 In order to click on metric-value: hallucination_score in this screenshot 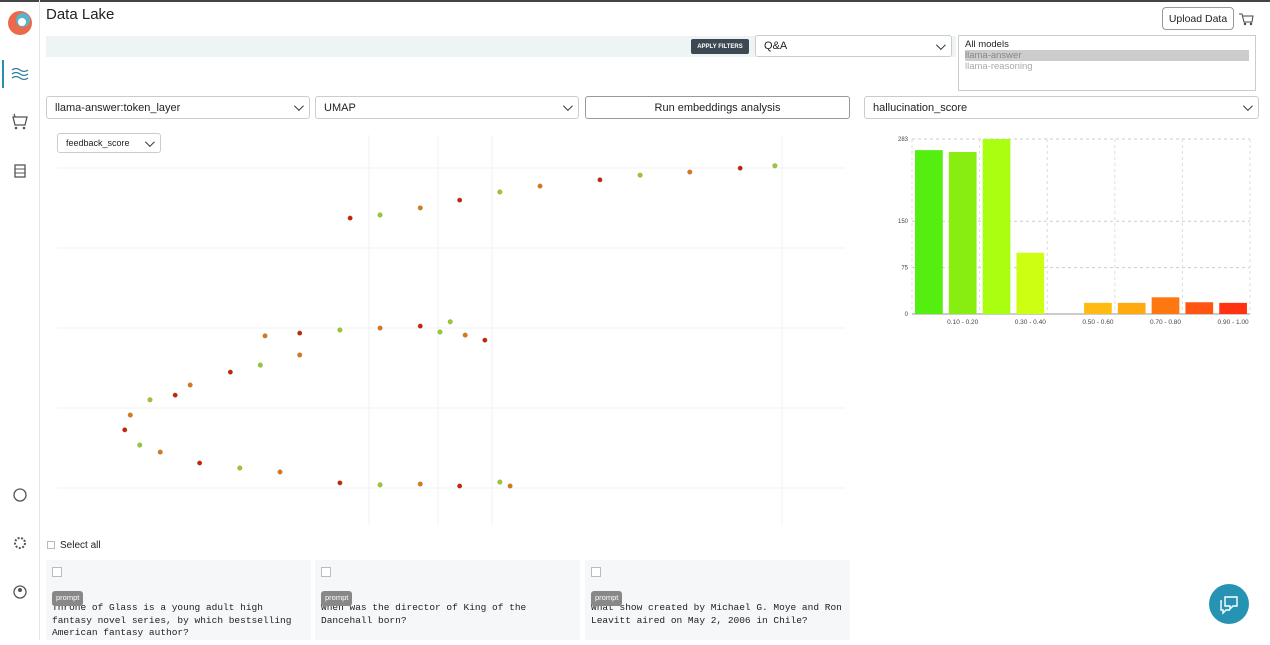, I will do `click(920, 107)`.